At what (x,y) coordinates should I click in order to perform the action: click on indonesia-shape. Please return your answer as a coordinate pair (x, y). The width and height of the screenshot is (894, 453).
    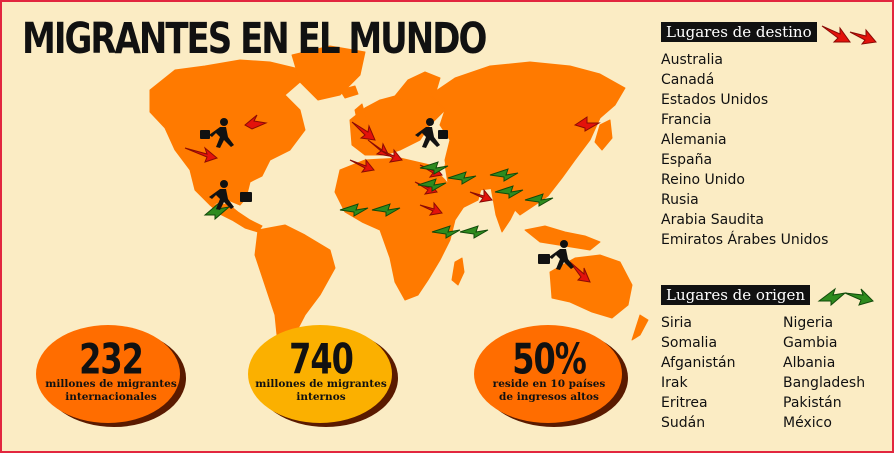
    Looking at the image, I should click on (562, 238).